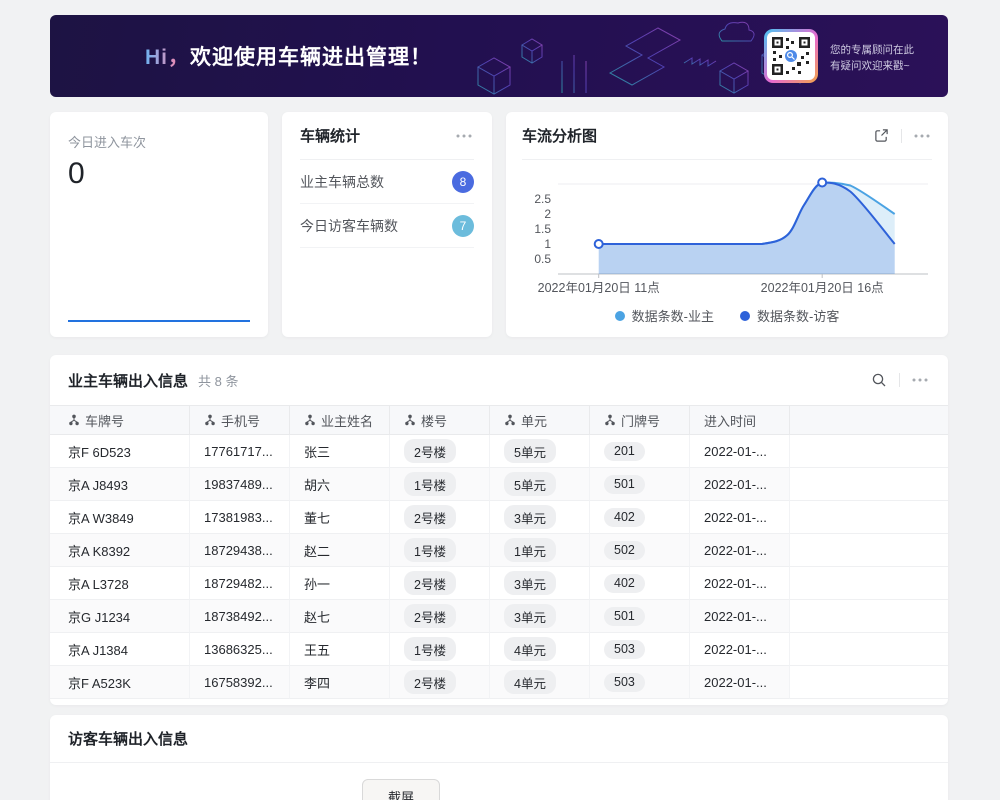 The width and height of the screenshot is (1000, 800). What do you see at coordinates (640, 616) in the screenshot?
I see `table-cell: 501` at bounding box center [640, 616].